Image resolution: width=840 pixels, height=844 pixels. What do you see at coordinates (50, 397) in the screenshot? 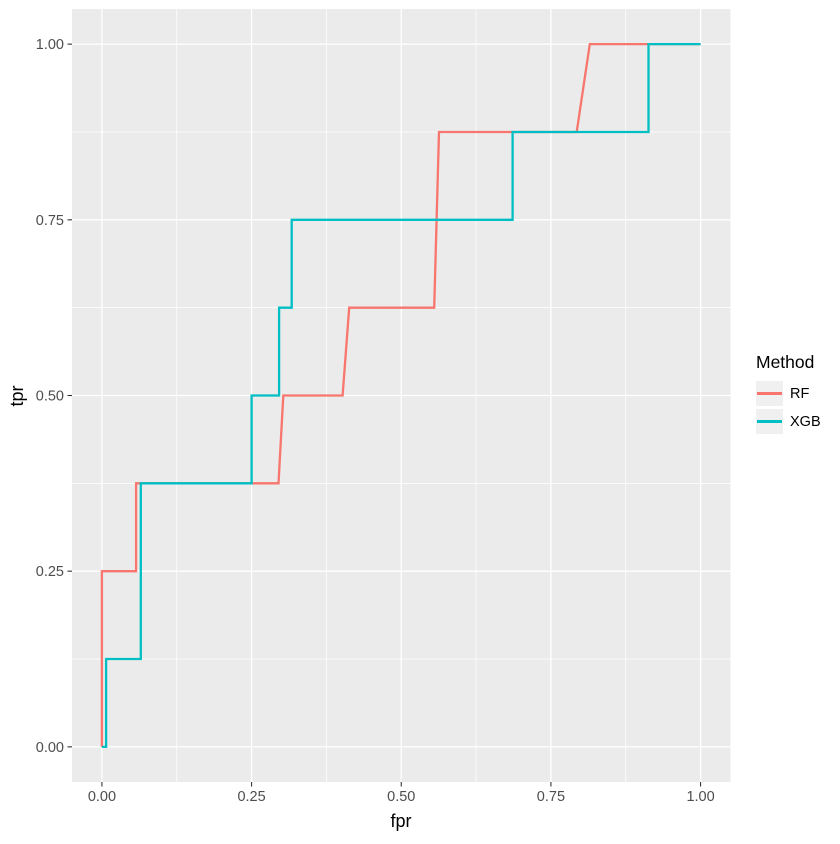
I see `y-tick-label: 0.50` at bounding box center [50, 397].